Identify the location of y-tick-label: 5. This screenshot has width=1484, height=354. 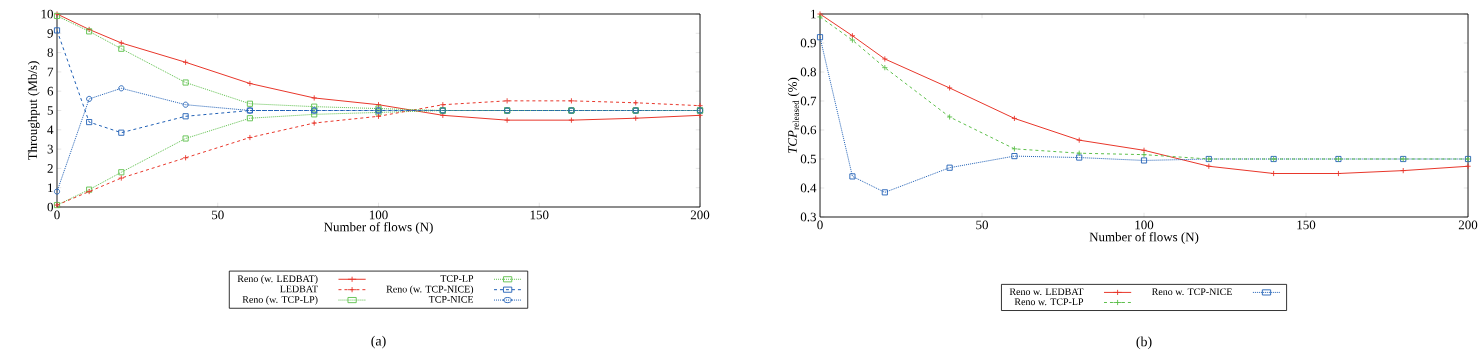
(50, 110).